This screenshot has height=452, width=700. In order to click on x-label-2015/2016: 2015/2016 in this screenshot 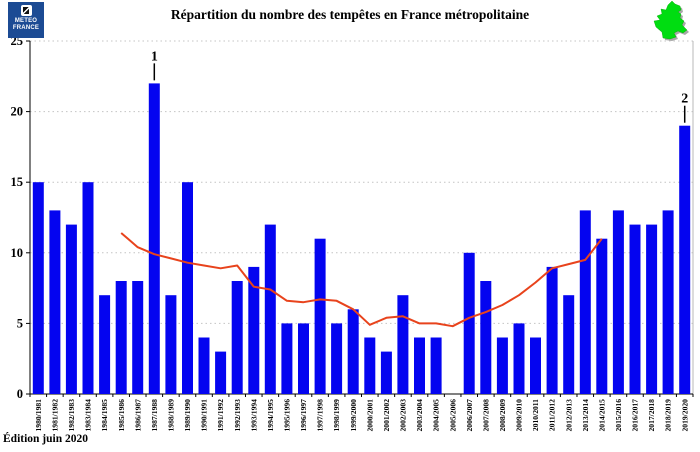, I will do `click(618, 415)`.